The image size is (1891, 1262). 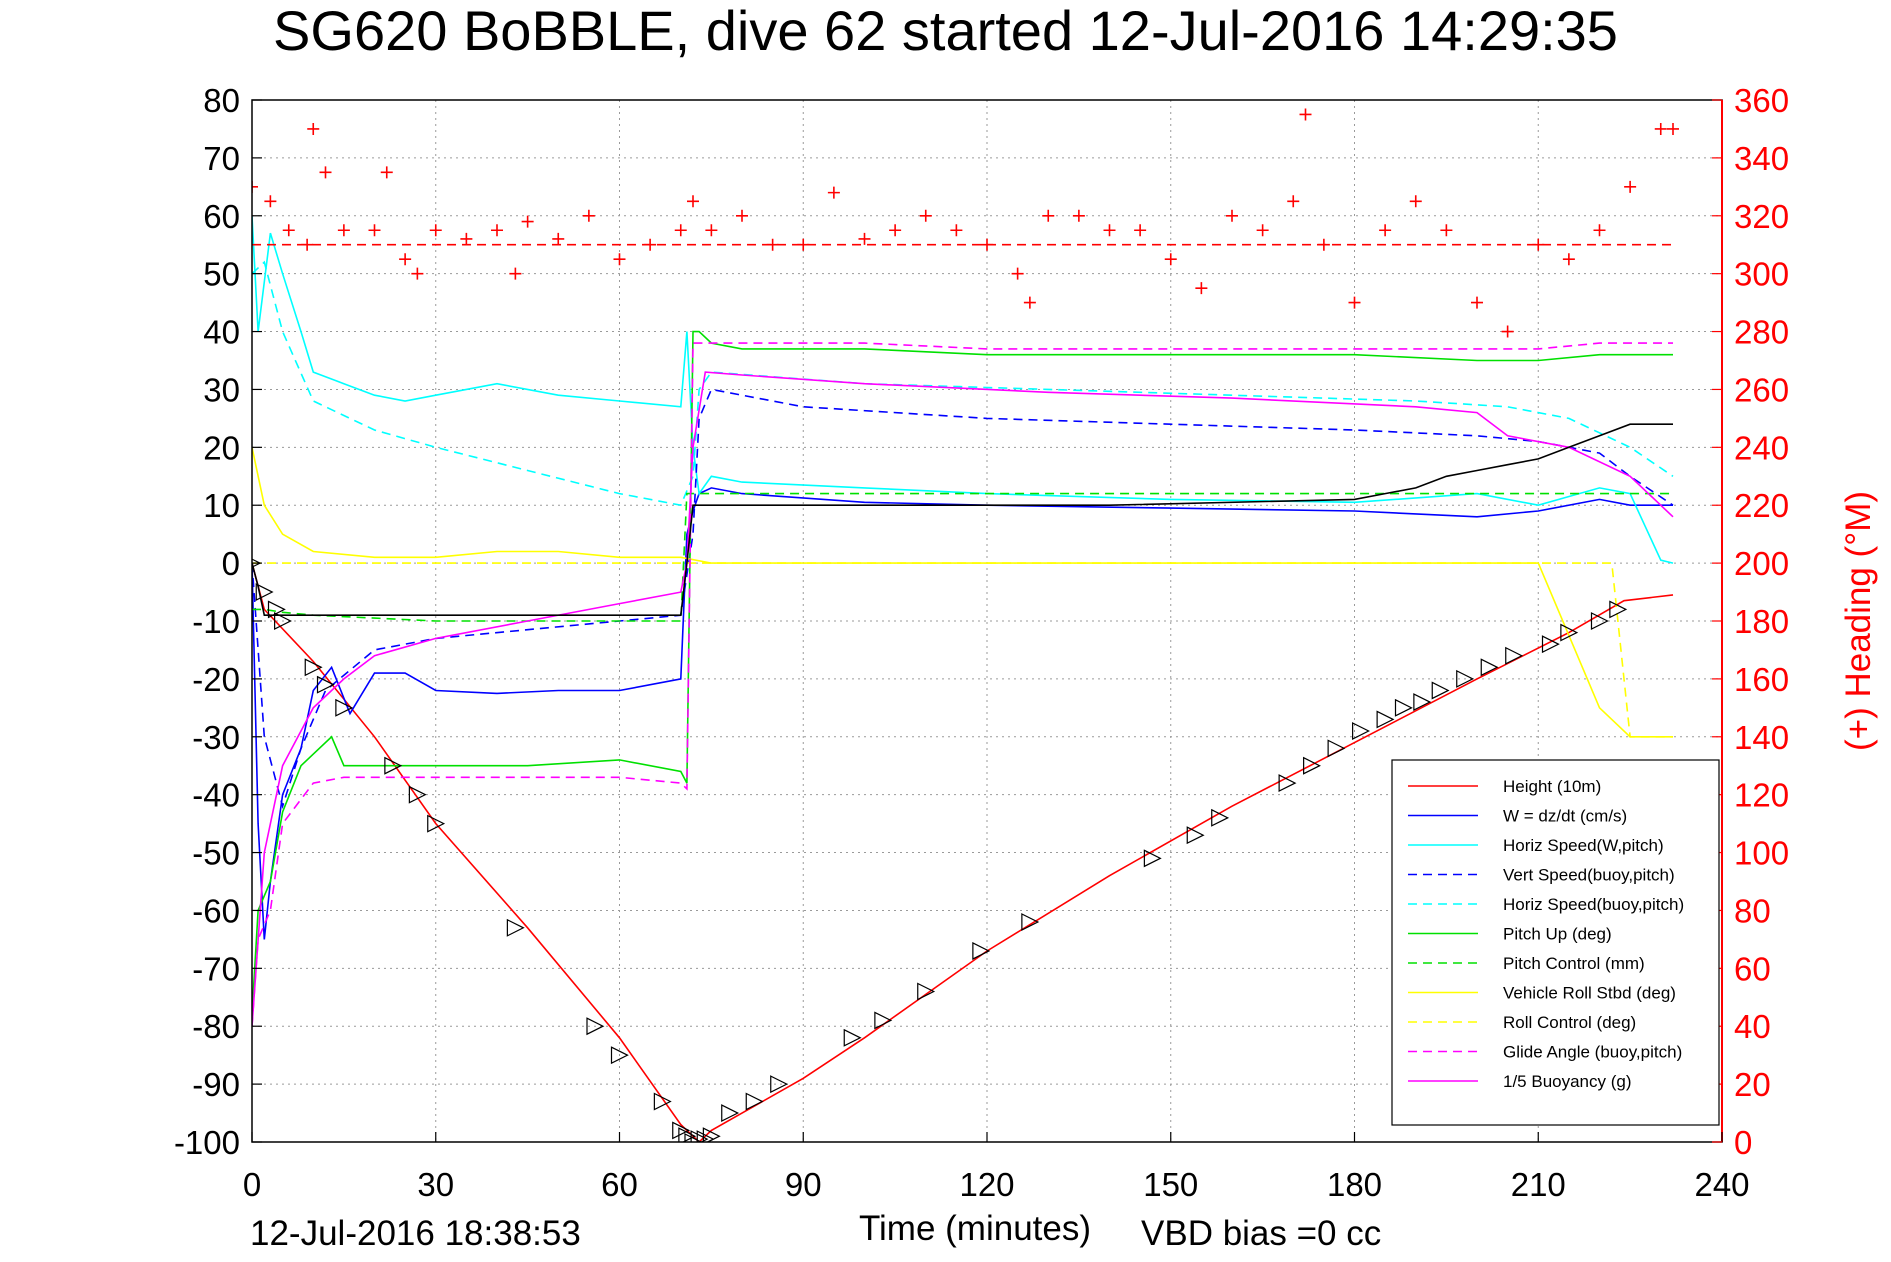 I want to click on y-tick-label-right: 20, so click(x=1752, y=1084).